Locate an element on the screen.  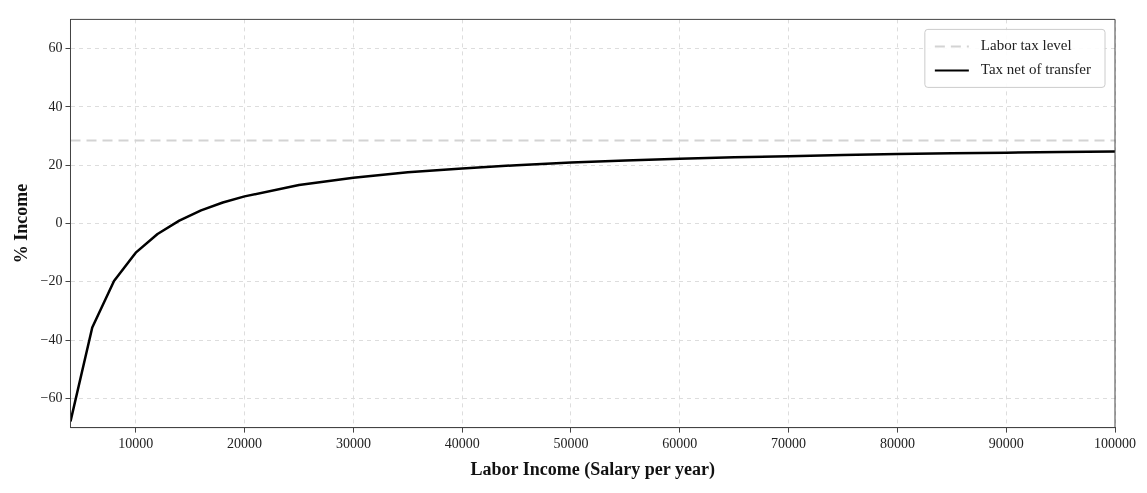
x-tick-label: 10000 is located at coordinates (136, 443).